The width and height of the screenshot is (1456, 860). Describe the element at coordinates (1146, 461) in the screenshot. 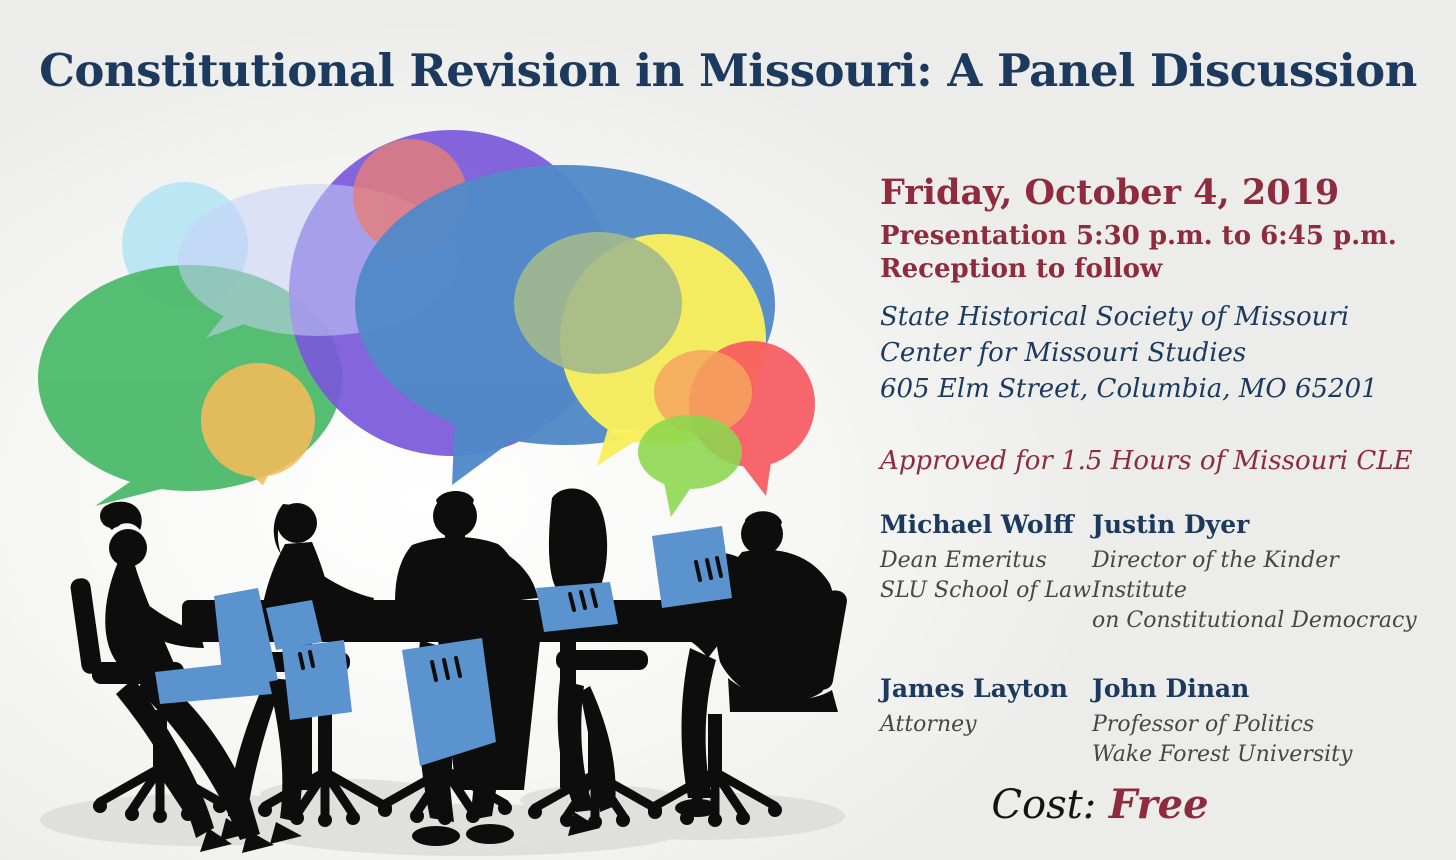

I see `cle-note: Approved for 1.5 Hours of Missouri CLE` at that location.